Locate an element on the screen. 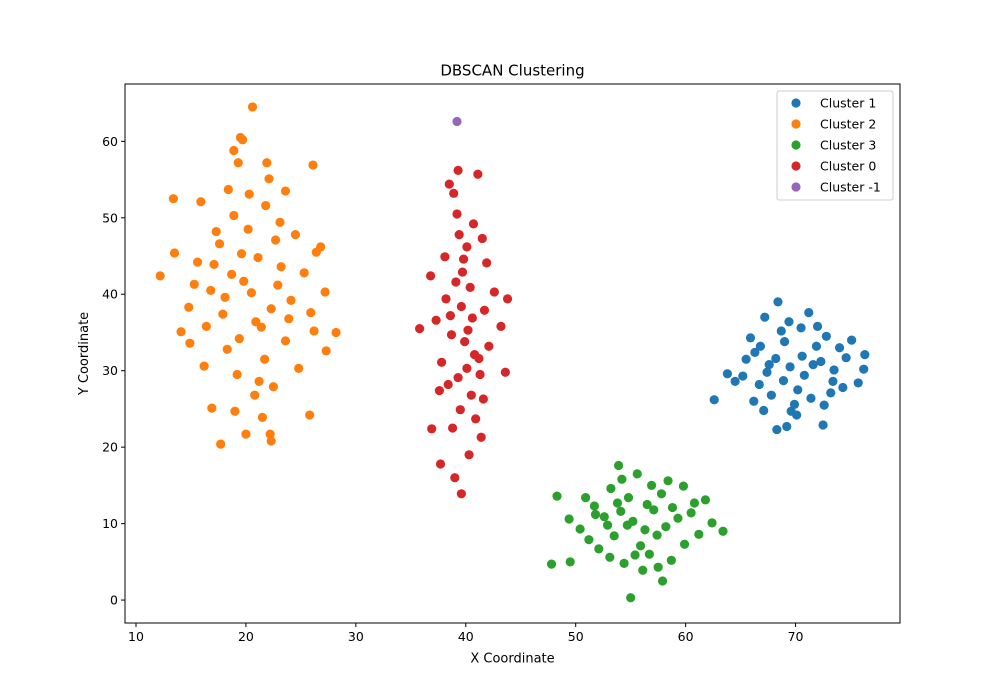 This screenshot has height=700, width=1000. x-tick-label: 20 is located at coordinates (246, 636).